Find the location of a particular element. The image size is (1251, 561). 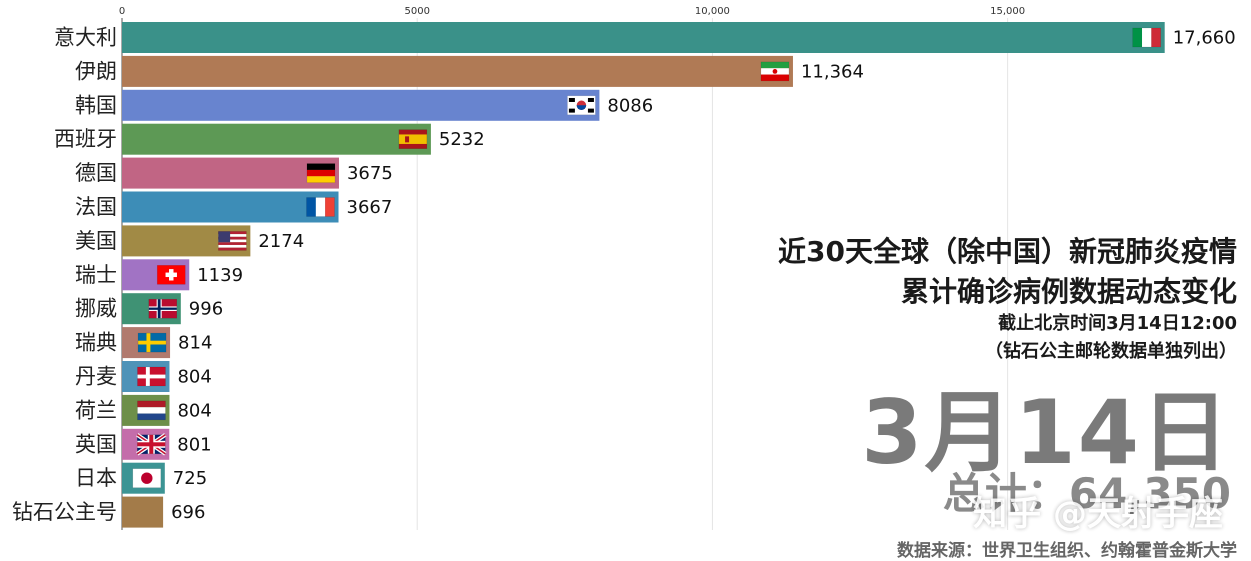

watermark: 知乎 @天射手座 is located at coordinates (1098, 514).